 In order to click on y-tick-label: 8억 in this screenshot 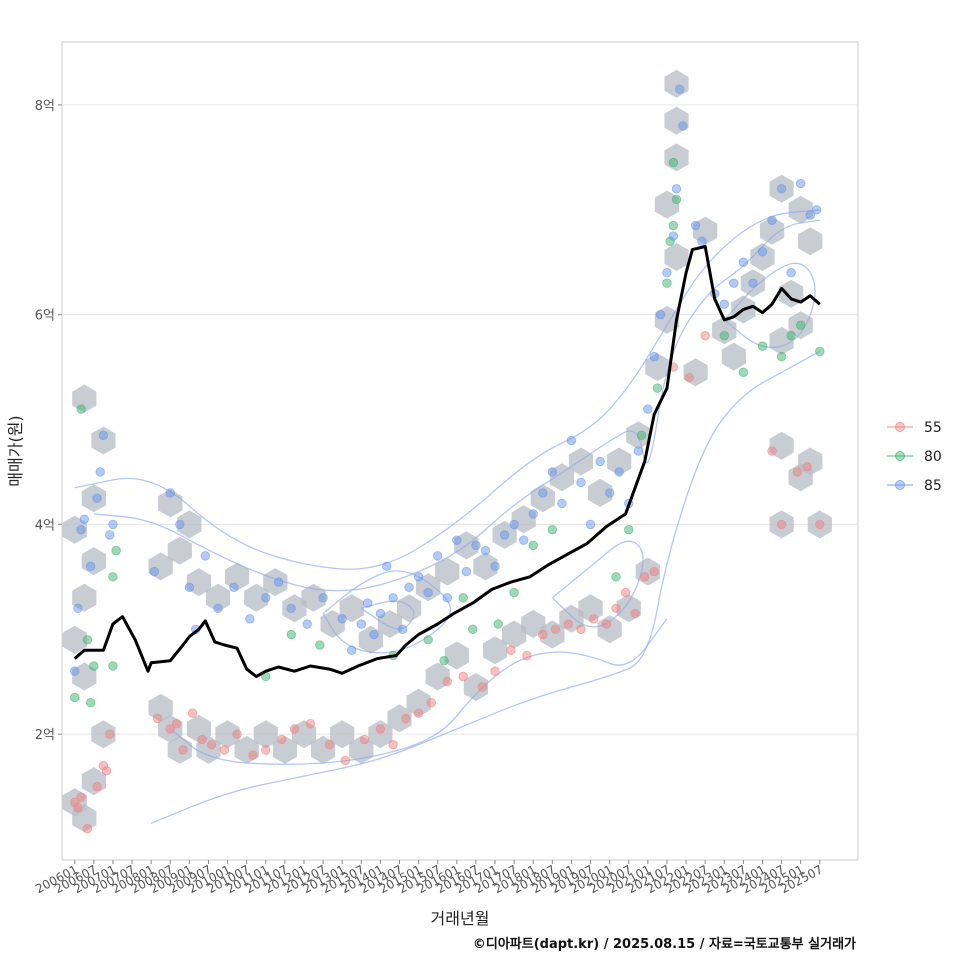, I will do `click(45, 106)`.